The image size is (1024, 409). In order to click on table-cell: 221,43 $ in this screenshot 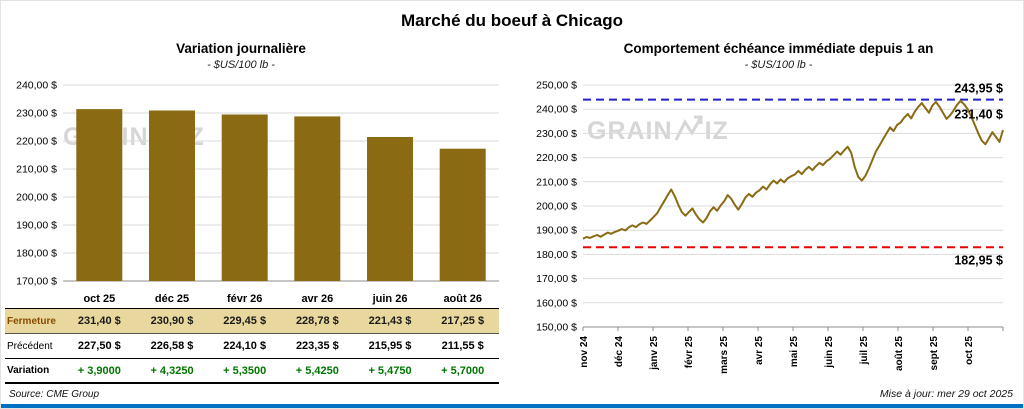, I will do `click(390, 321)`.